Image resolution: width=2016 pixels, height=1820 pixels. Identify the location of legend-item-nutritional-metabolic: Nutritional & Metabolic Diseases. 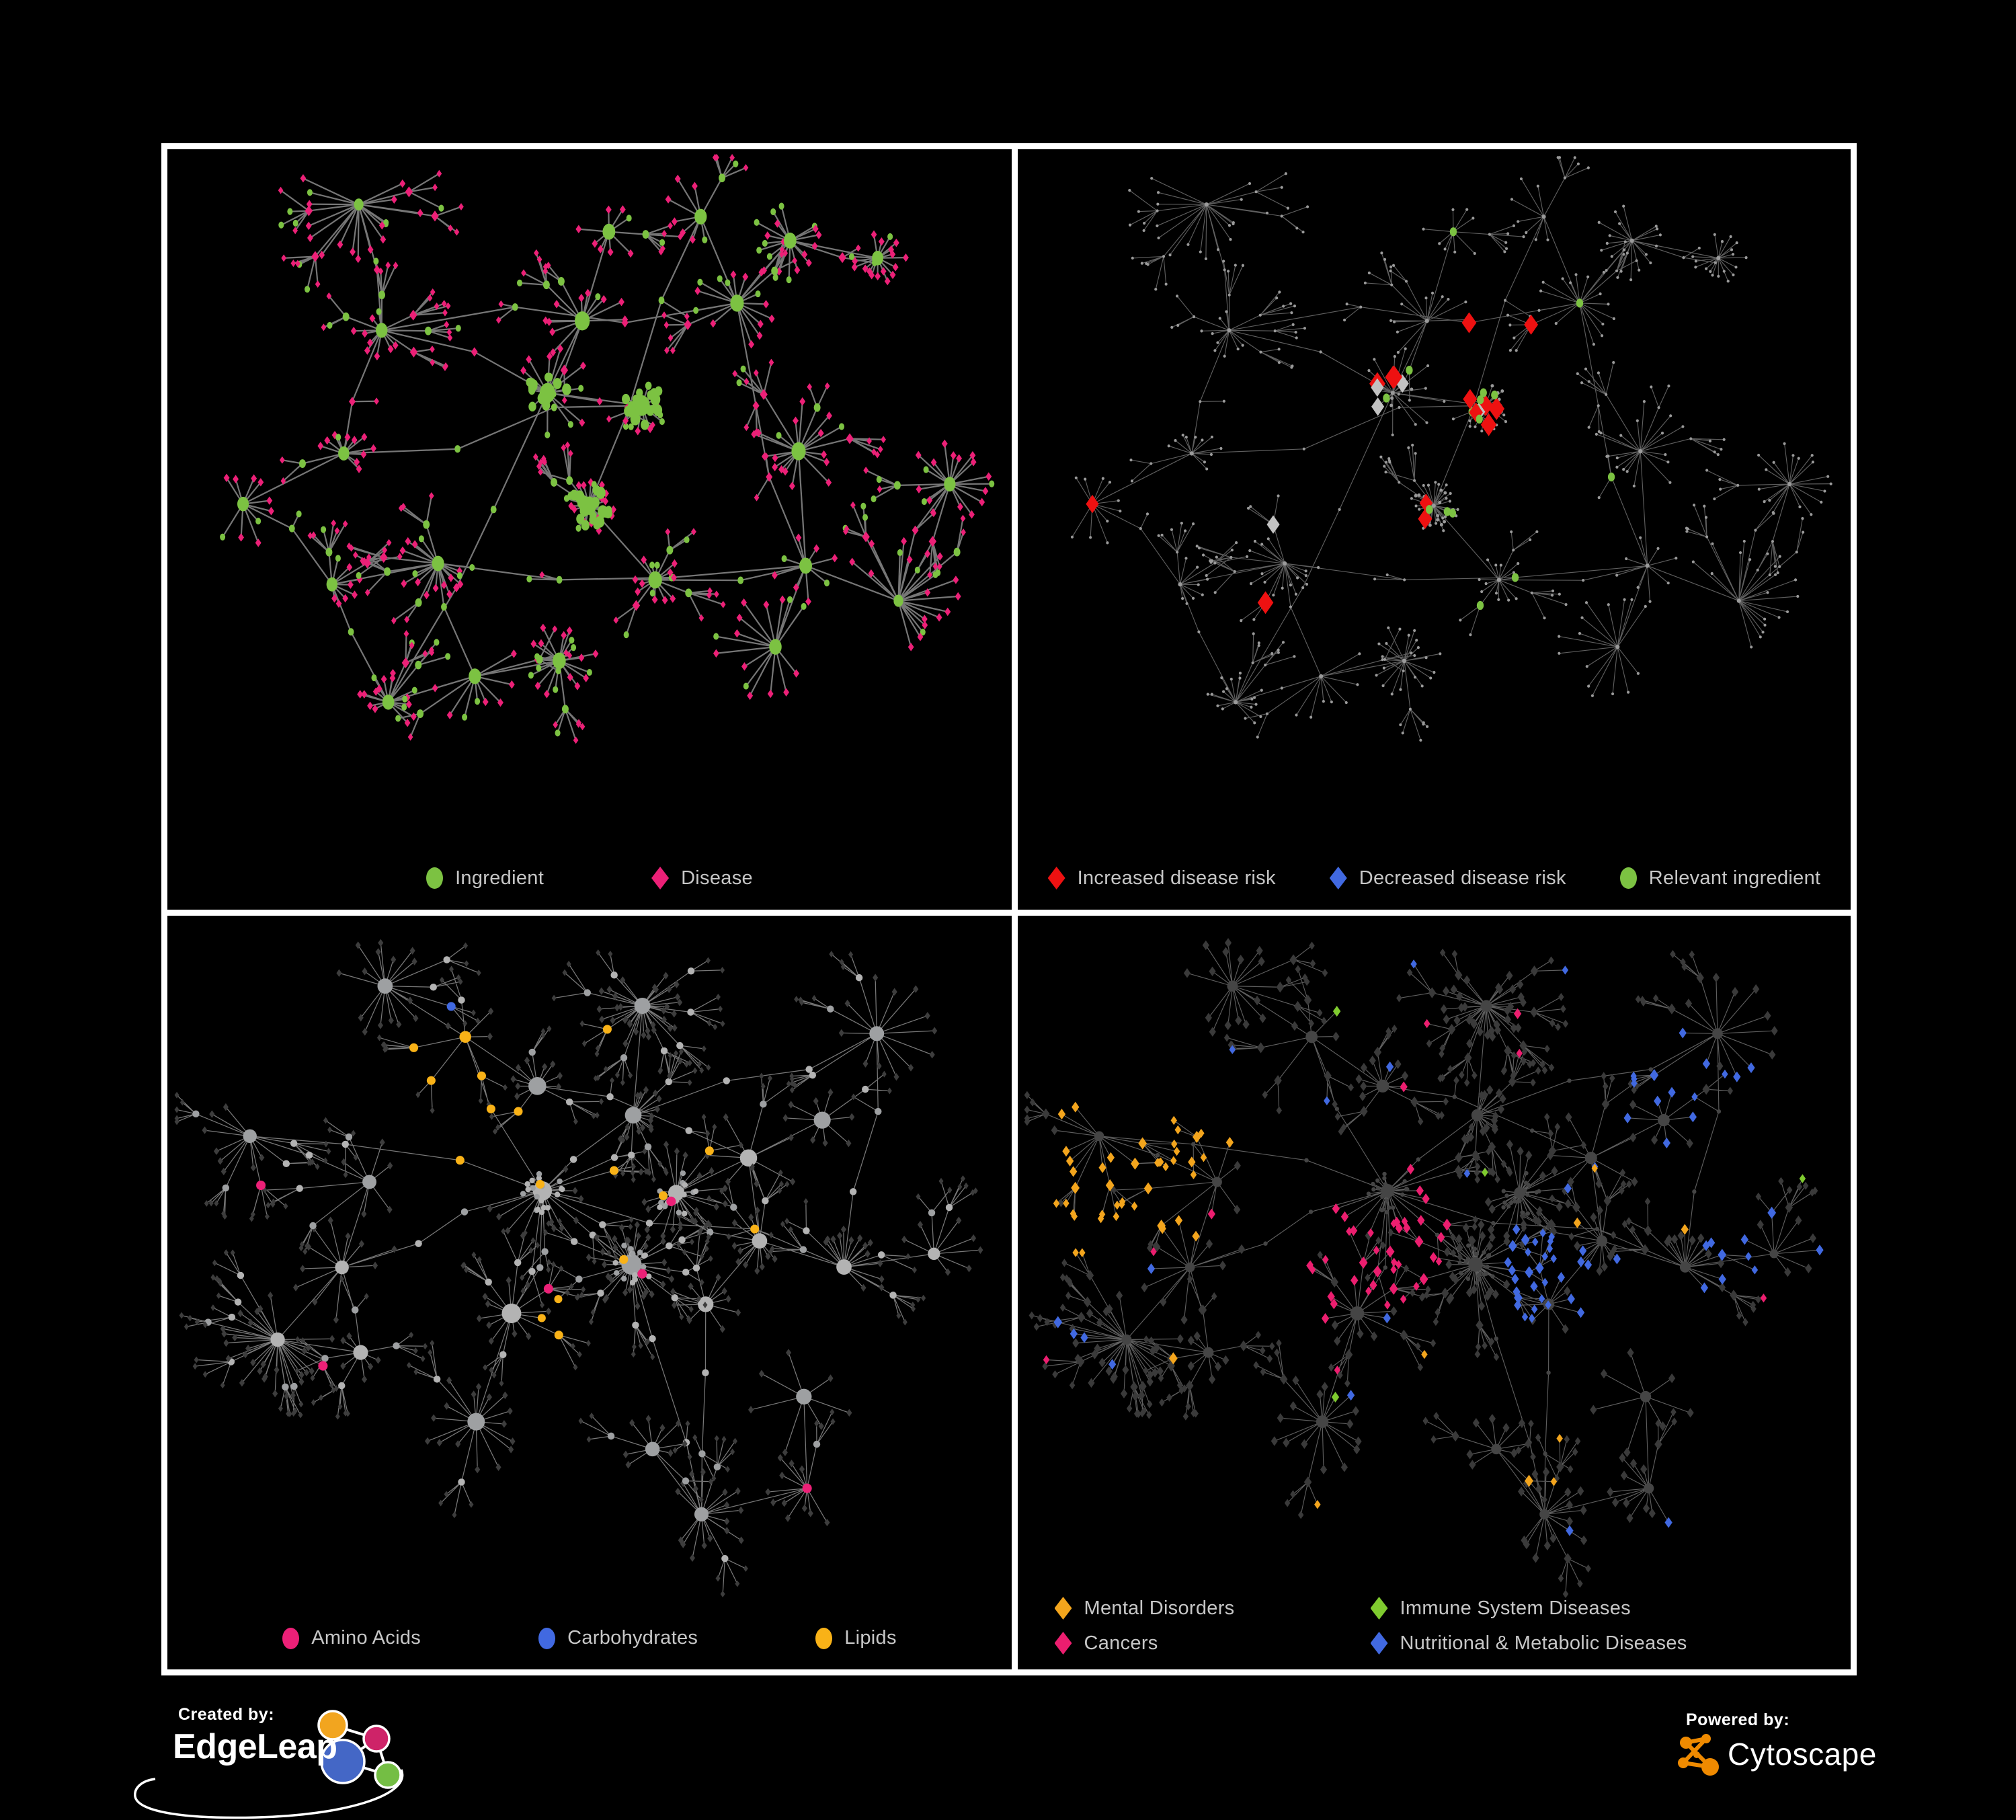
(1592, 1643).